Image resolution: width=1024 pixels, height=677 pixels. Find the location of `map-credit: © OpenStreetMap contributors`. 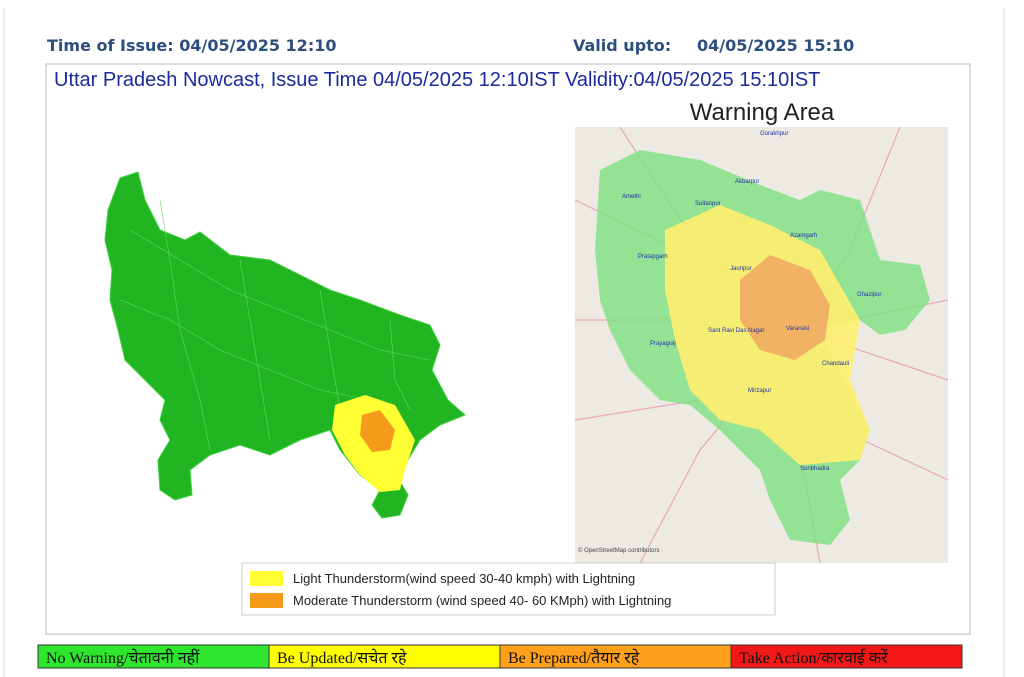

map-credit: © OpenStreetMap contributors is located at coordinates (618, 550).